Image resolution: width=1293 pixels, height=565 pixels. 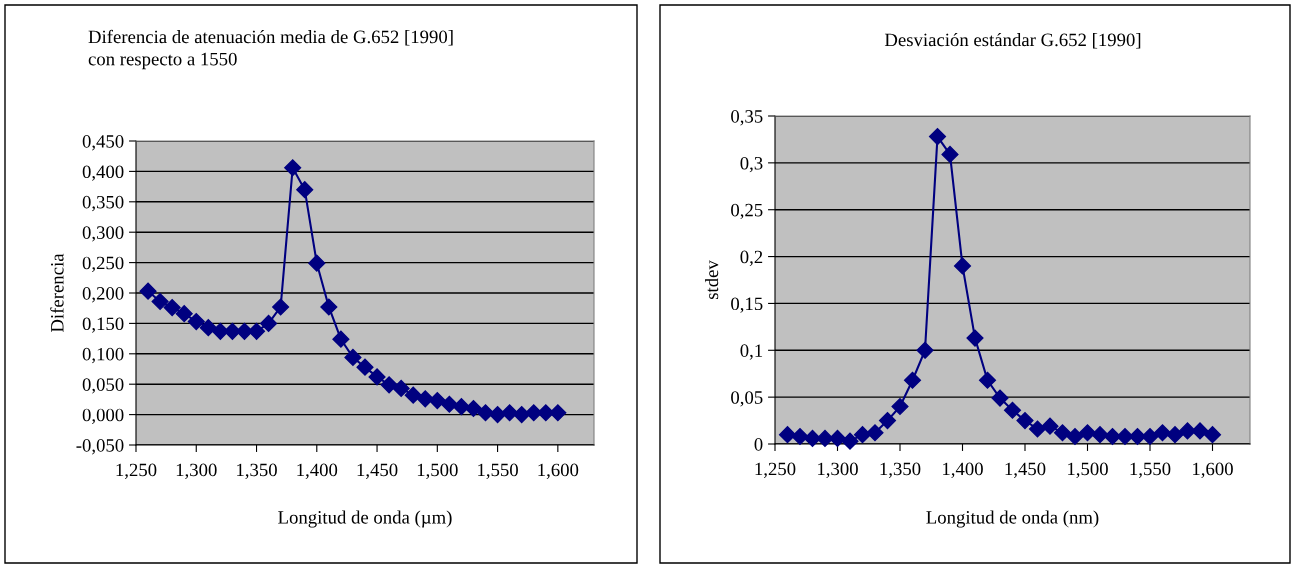 I want to click on y-tick-label: 0,000, so click(x=103, y=416).